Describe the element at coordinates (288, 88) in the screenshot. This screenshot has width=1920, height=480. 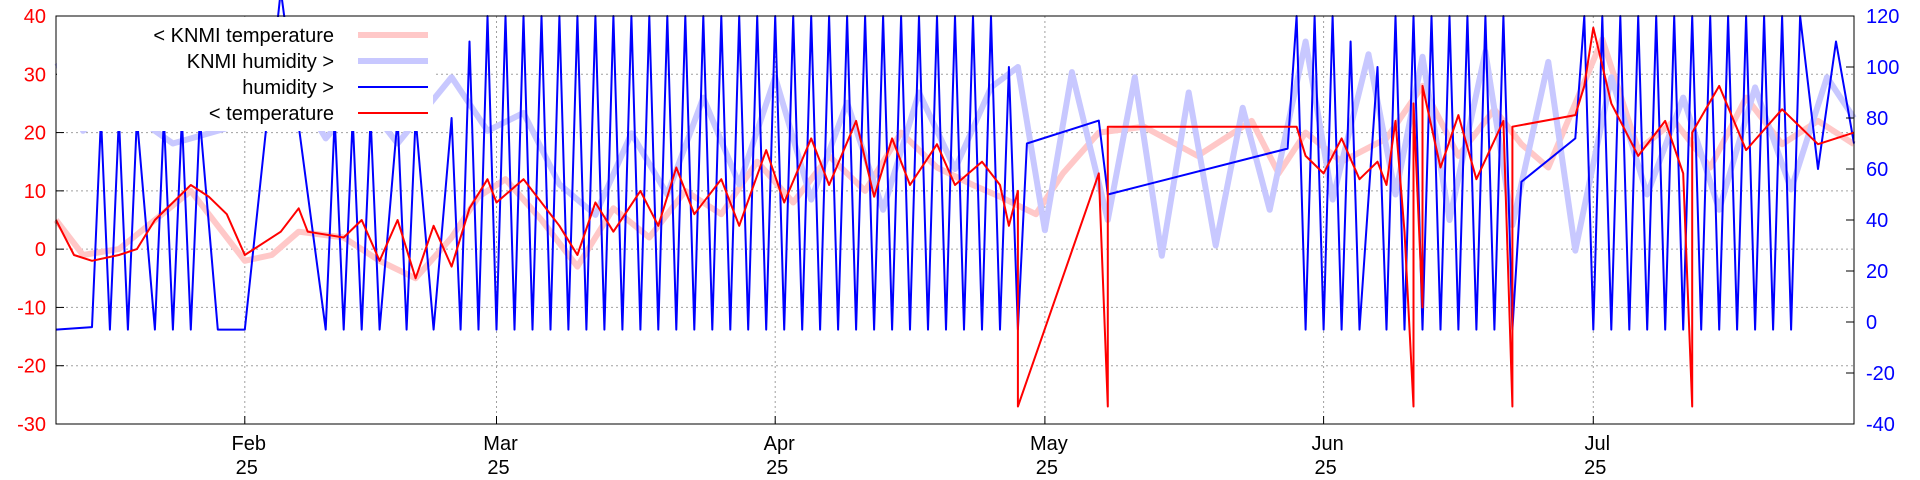
I see `legend-label: humidity >` at that location.